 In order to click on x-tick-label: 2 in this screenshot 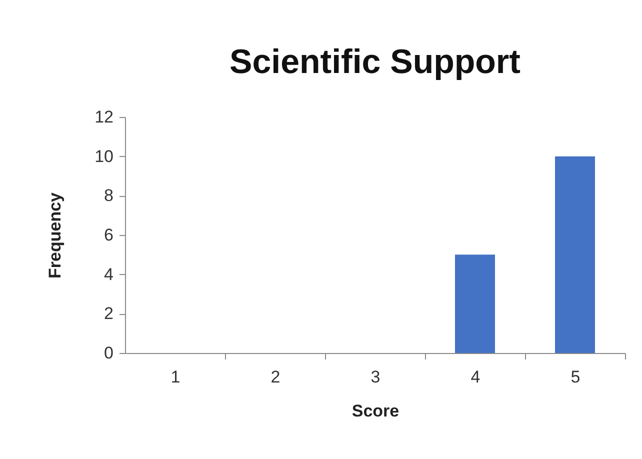, I will do `click(275, 377)`.